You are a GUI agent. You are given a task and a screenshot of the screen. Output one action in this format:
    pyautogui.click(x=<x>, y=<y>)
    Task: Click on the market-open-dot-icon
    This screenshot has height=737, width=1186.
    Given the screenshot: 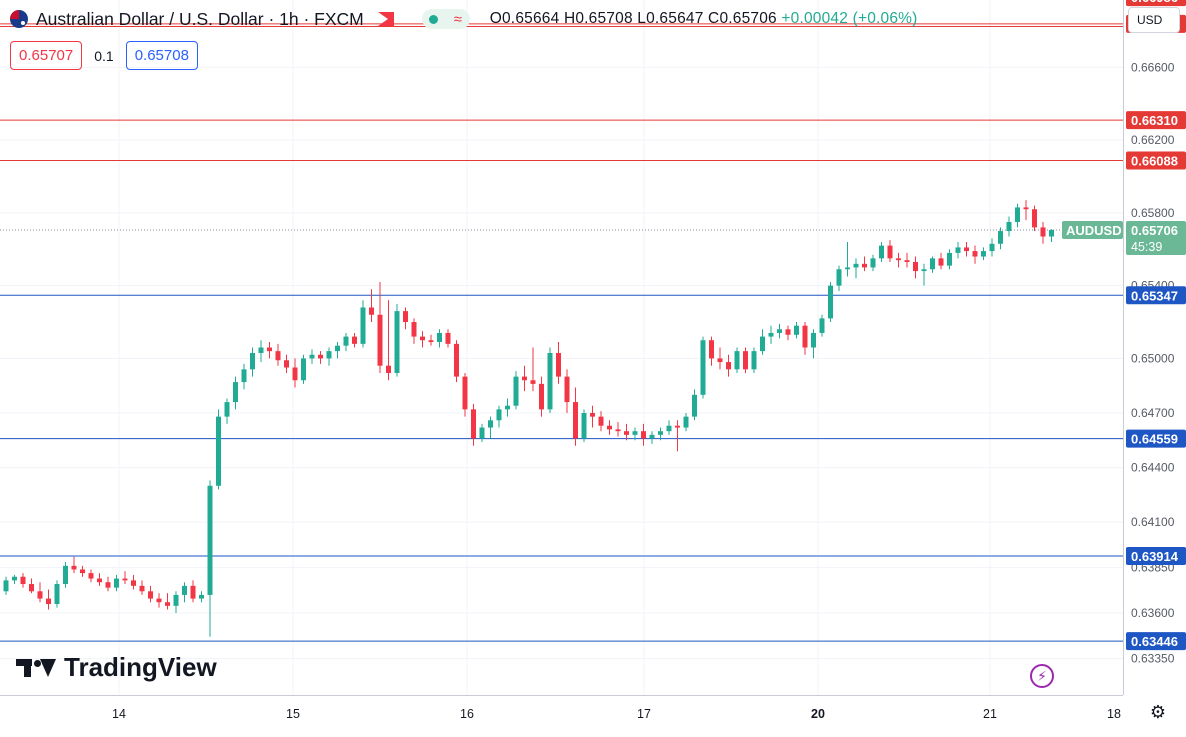 What is the action you would take?
    pyautogui.click(x=434, y=19)
    